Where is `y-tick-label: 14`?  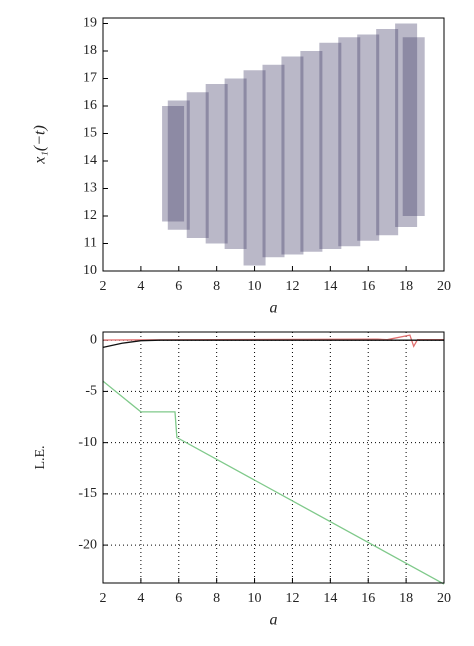 y-tick-label: 14 is located at coordinates (90, 160).